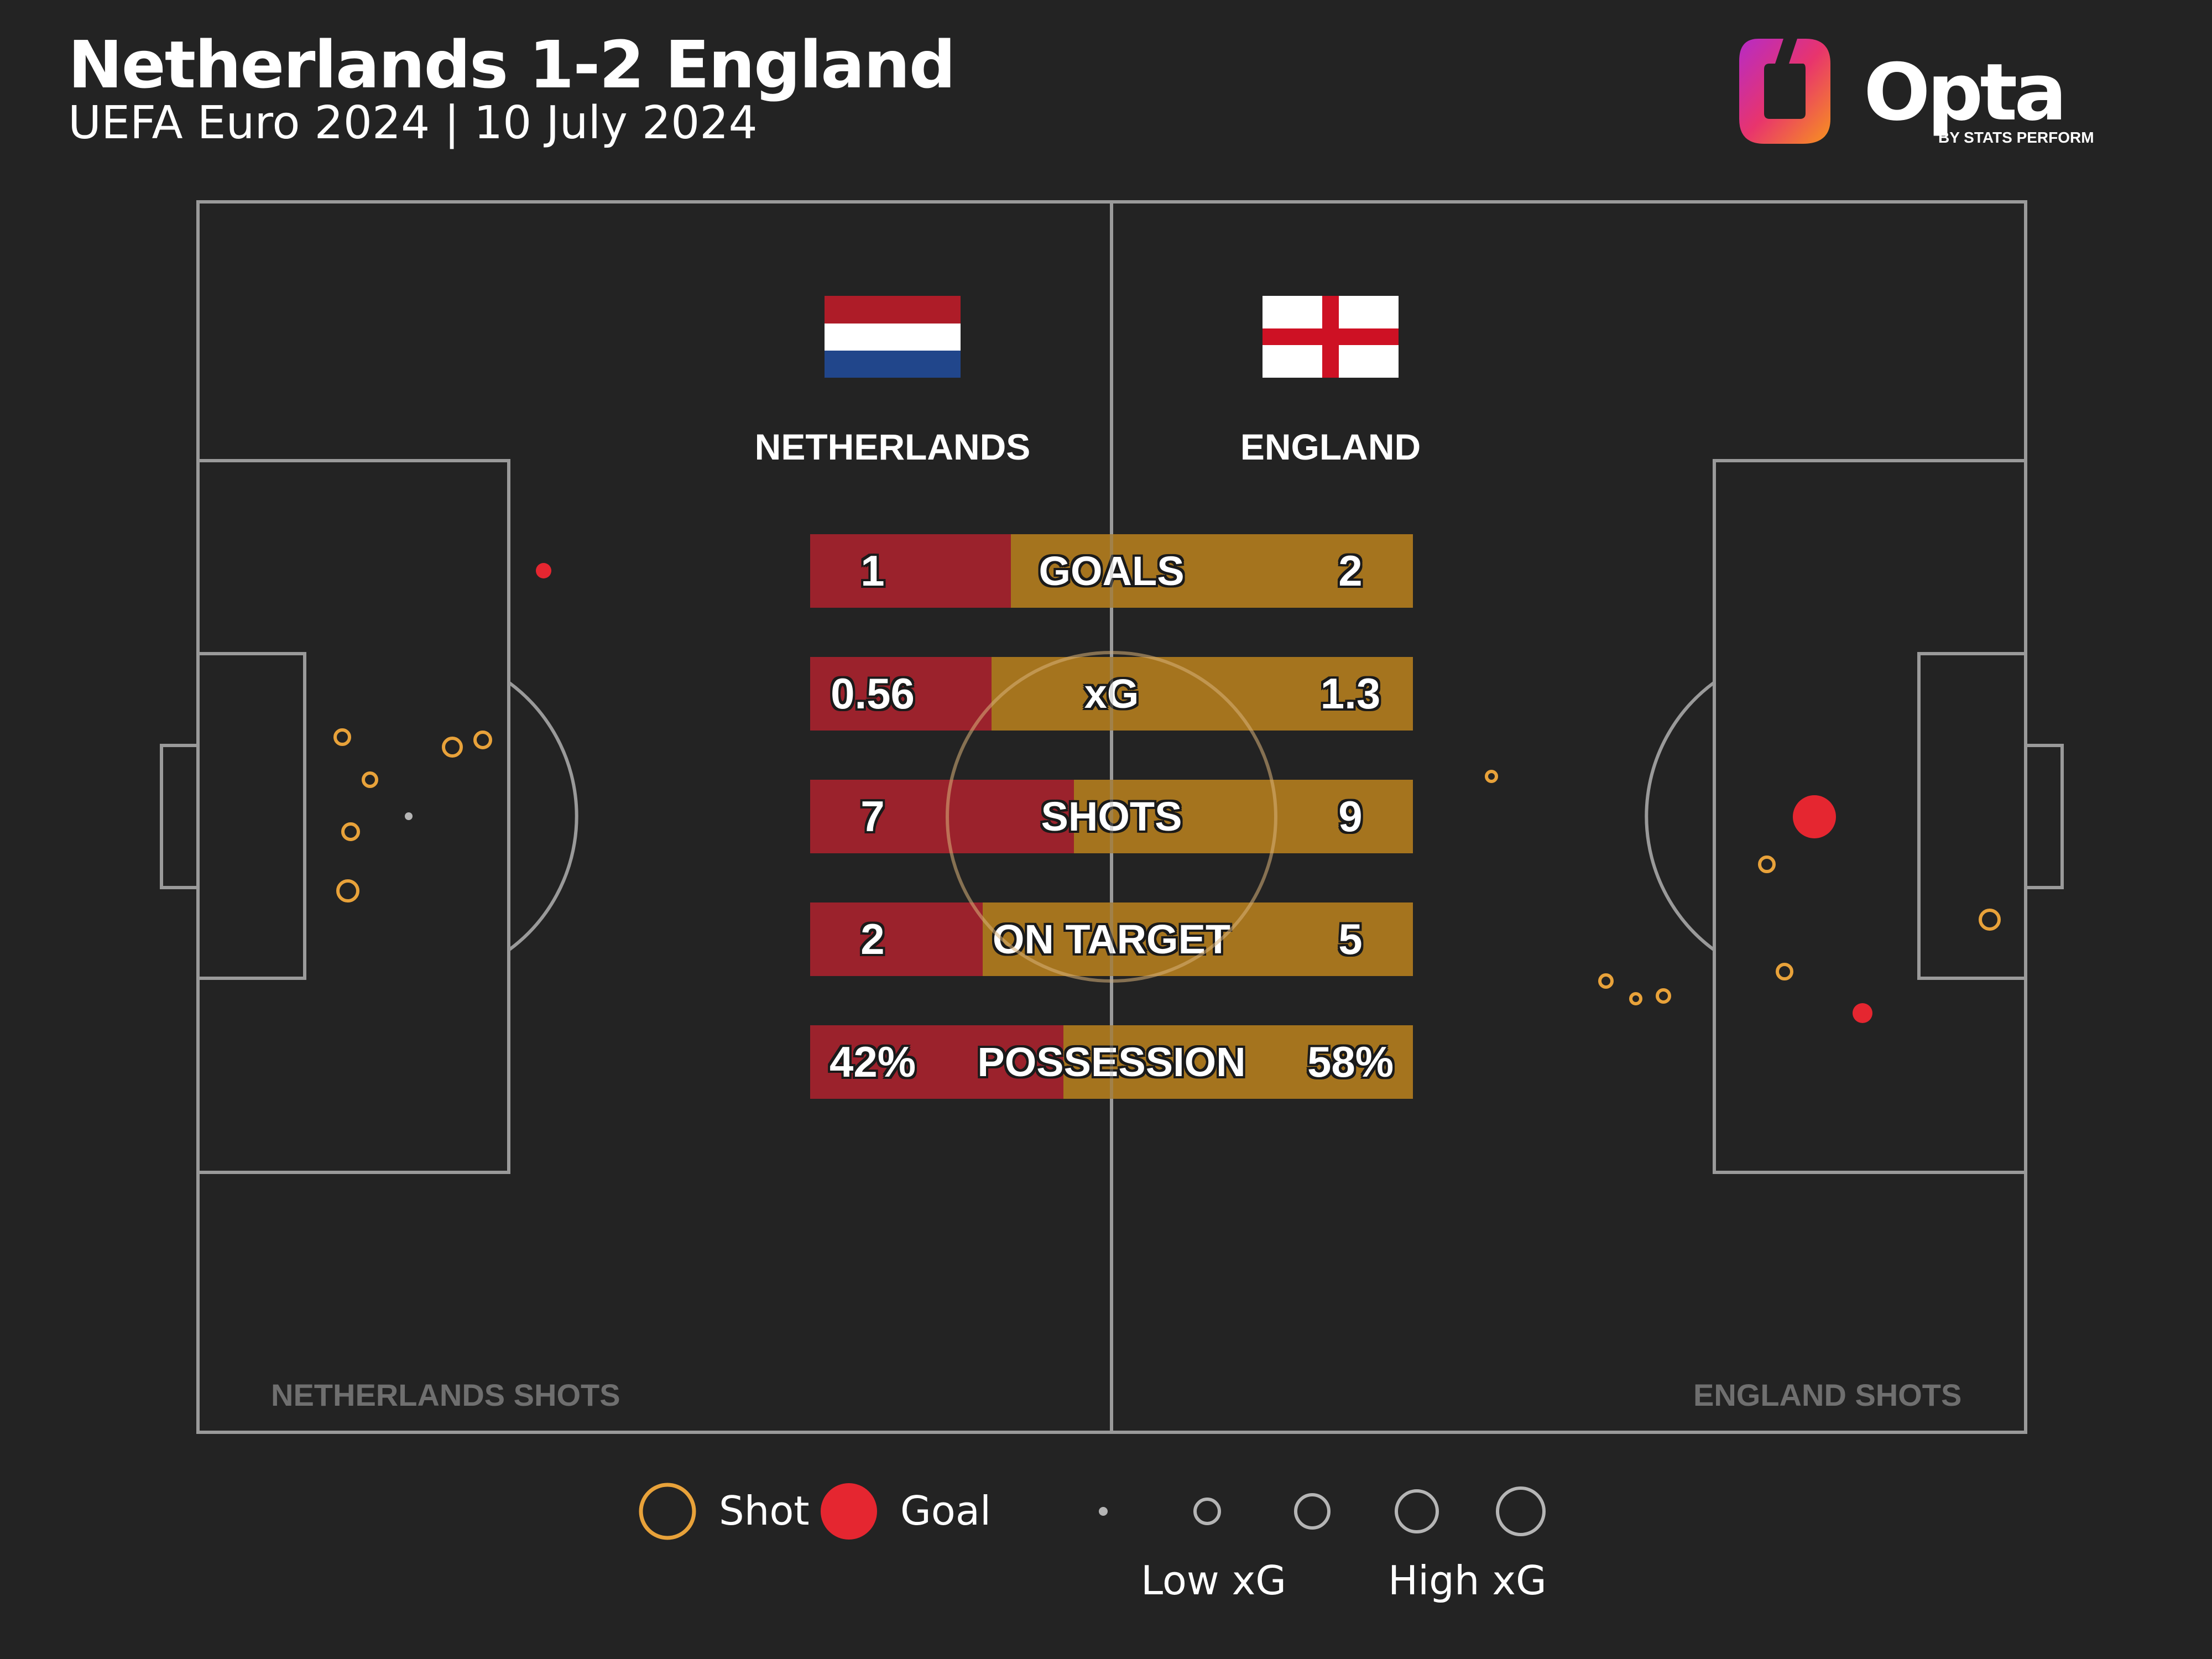 This screenshot has height=1659, width=2212. What do you see at coordinates (1214, 1580) in the screenshot?
I see `legend-low-xg-label: Low xG` at bounding box center [1214, 1580].